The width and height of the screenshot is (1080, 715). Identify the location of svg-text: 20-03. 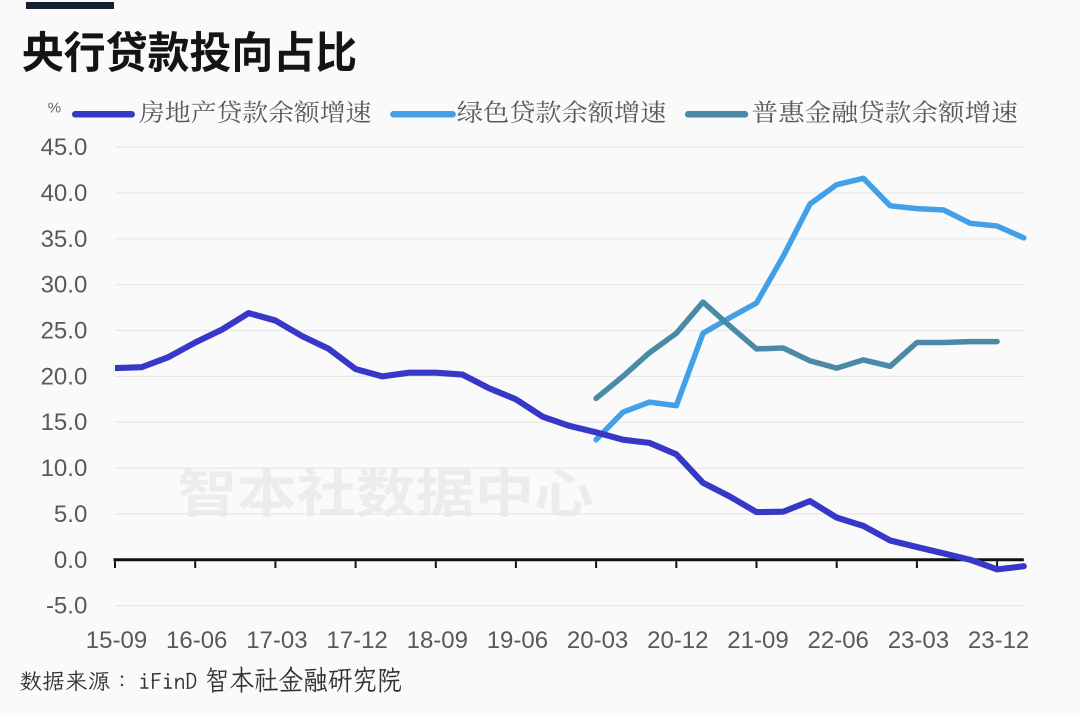
(597, 640).